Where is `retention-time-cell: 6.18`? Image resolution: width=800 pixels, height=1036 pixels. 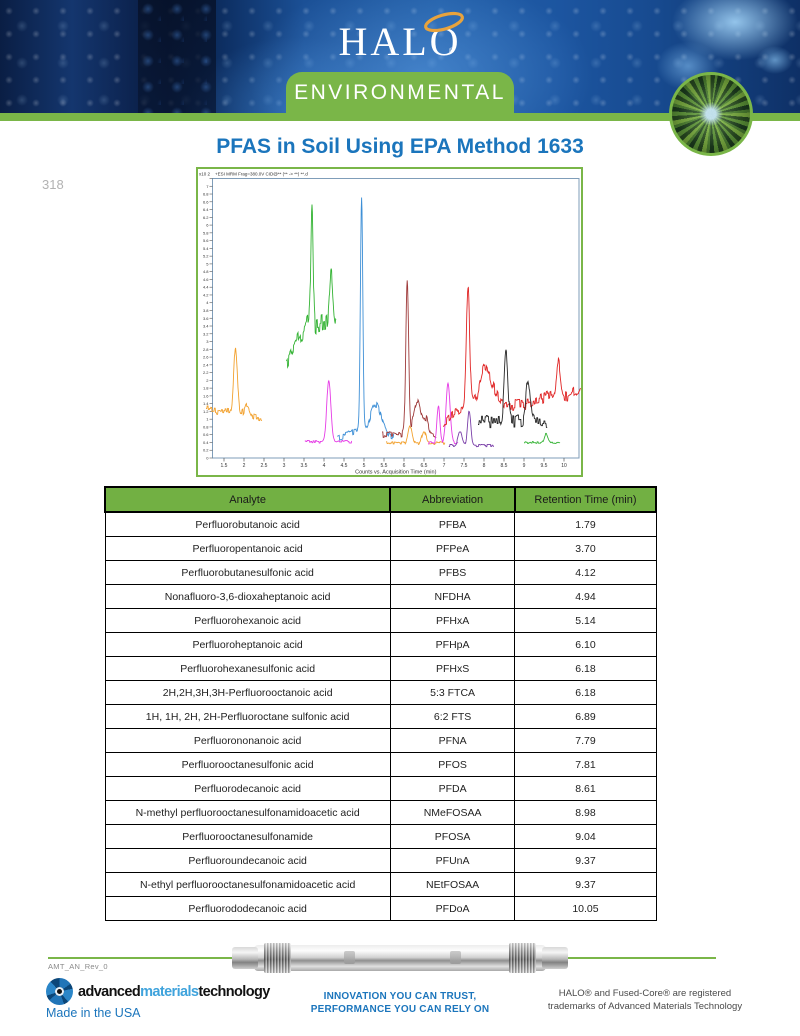 retention-time-cell: 6.18 is located at coordinates (585, 692).